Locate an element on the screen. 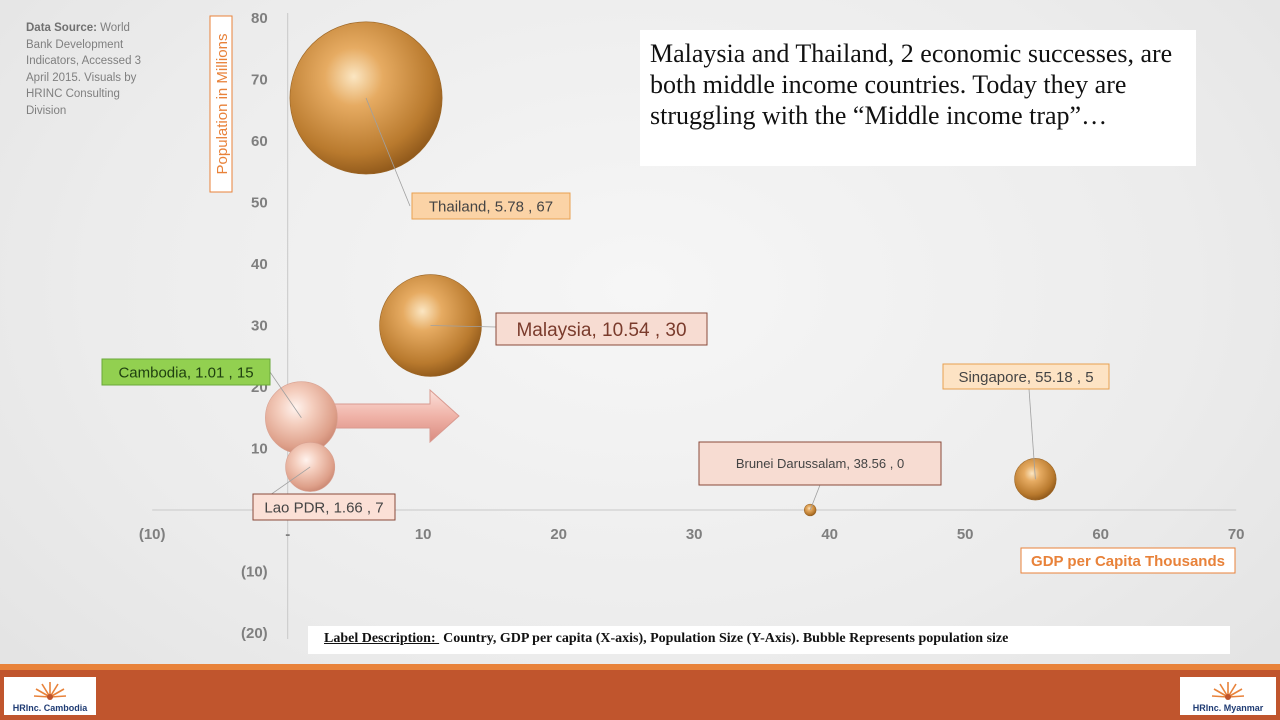  svg-text: Population in Millions is located at coordinates (222, 104).